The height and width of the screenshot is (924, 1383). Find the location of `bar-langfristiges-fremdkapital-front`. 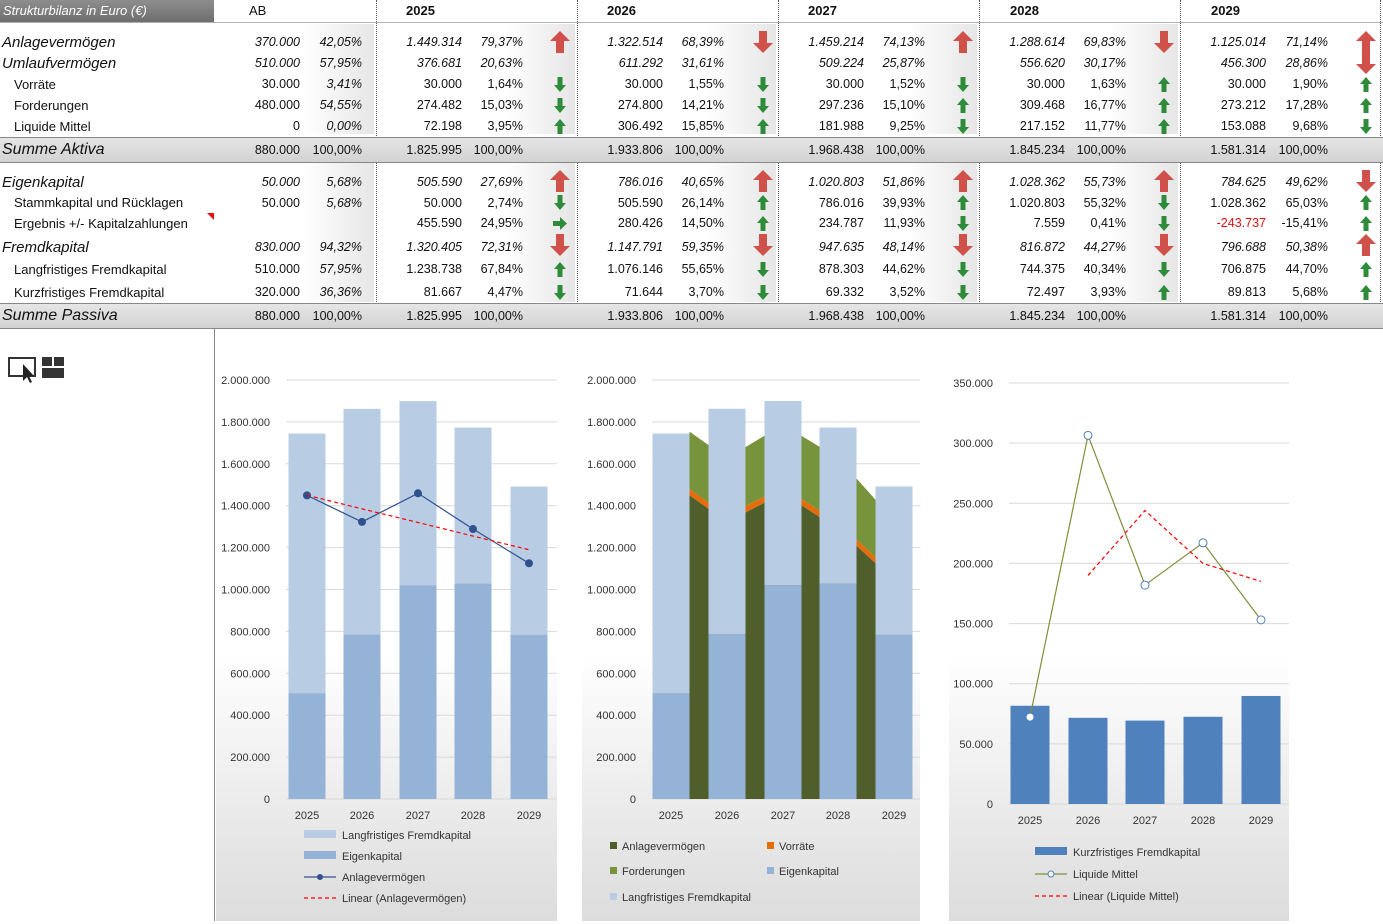

bar-langfristiges-fremdkapital-front is located at coordinates (727, 521).